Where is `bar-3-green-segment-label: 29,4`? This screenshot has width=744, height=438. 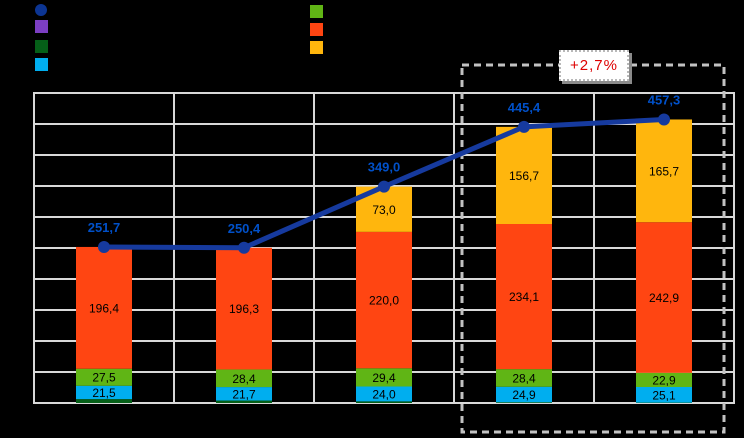
bar-3-green-segment-label: 29,4 is located at coordinates (384, 378).